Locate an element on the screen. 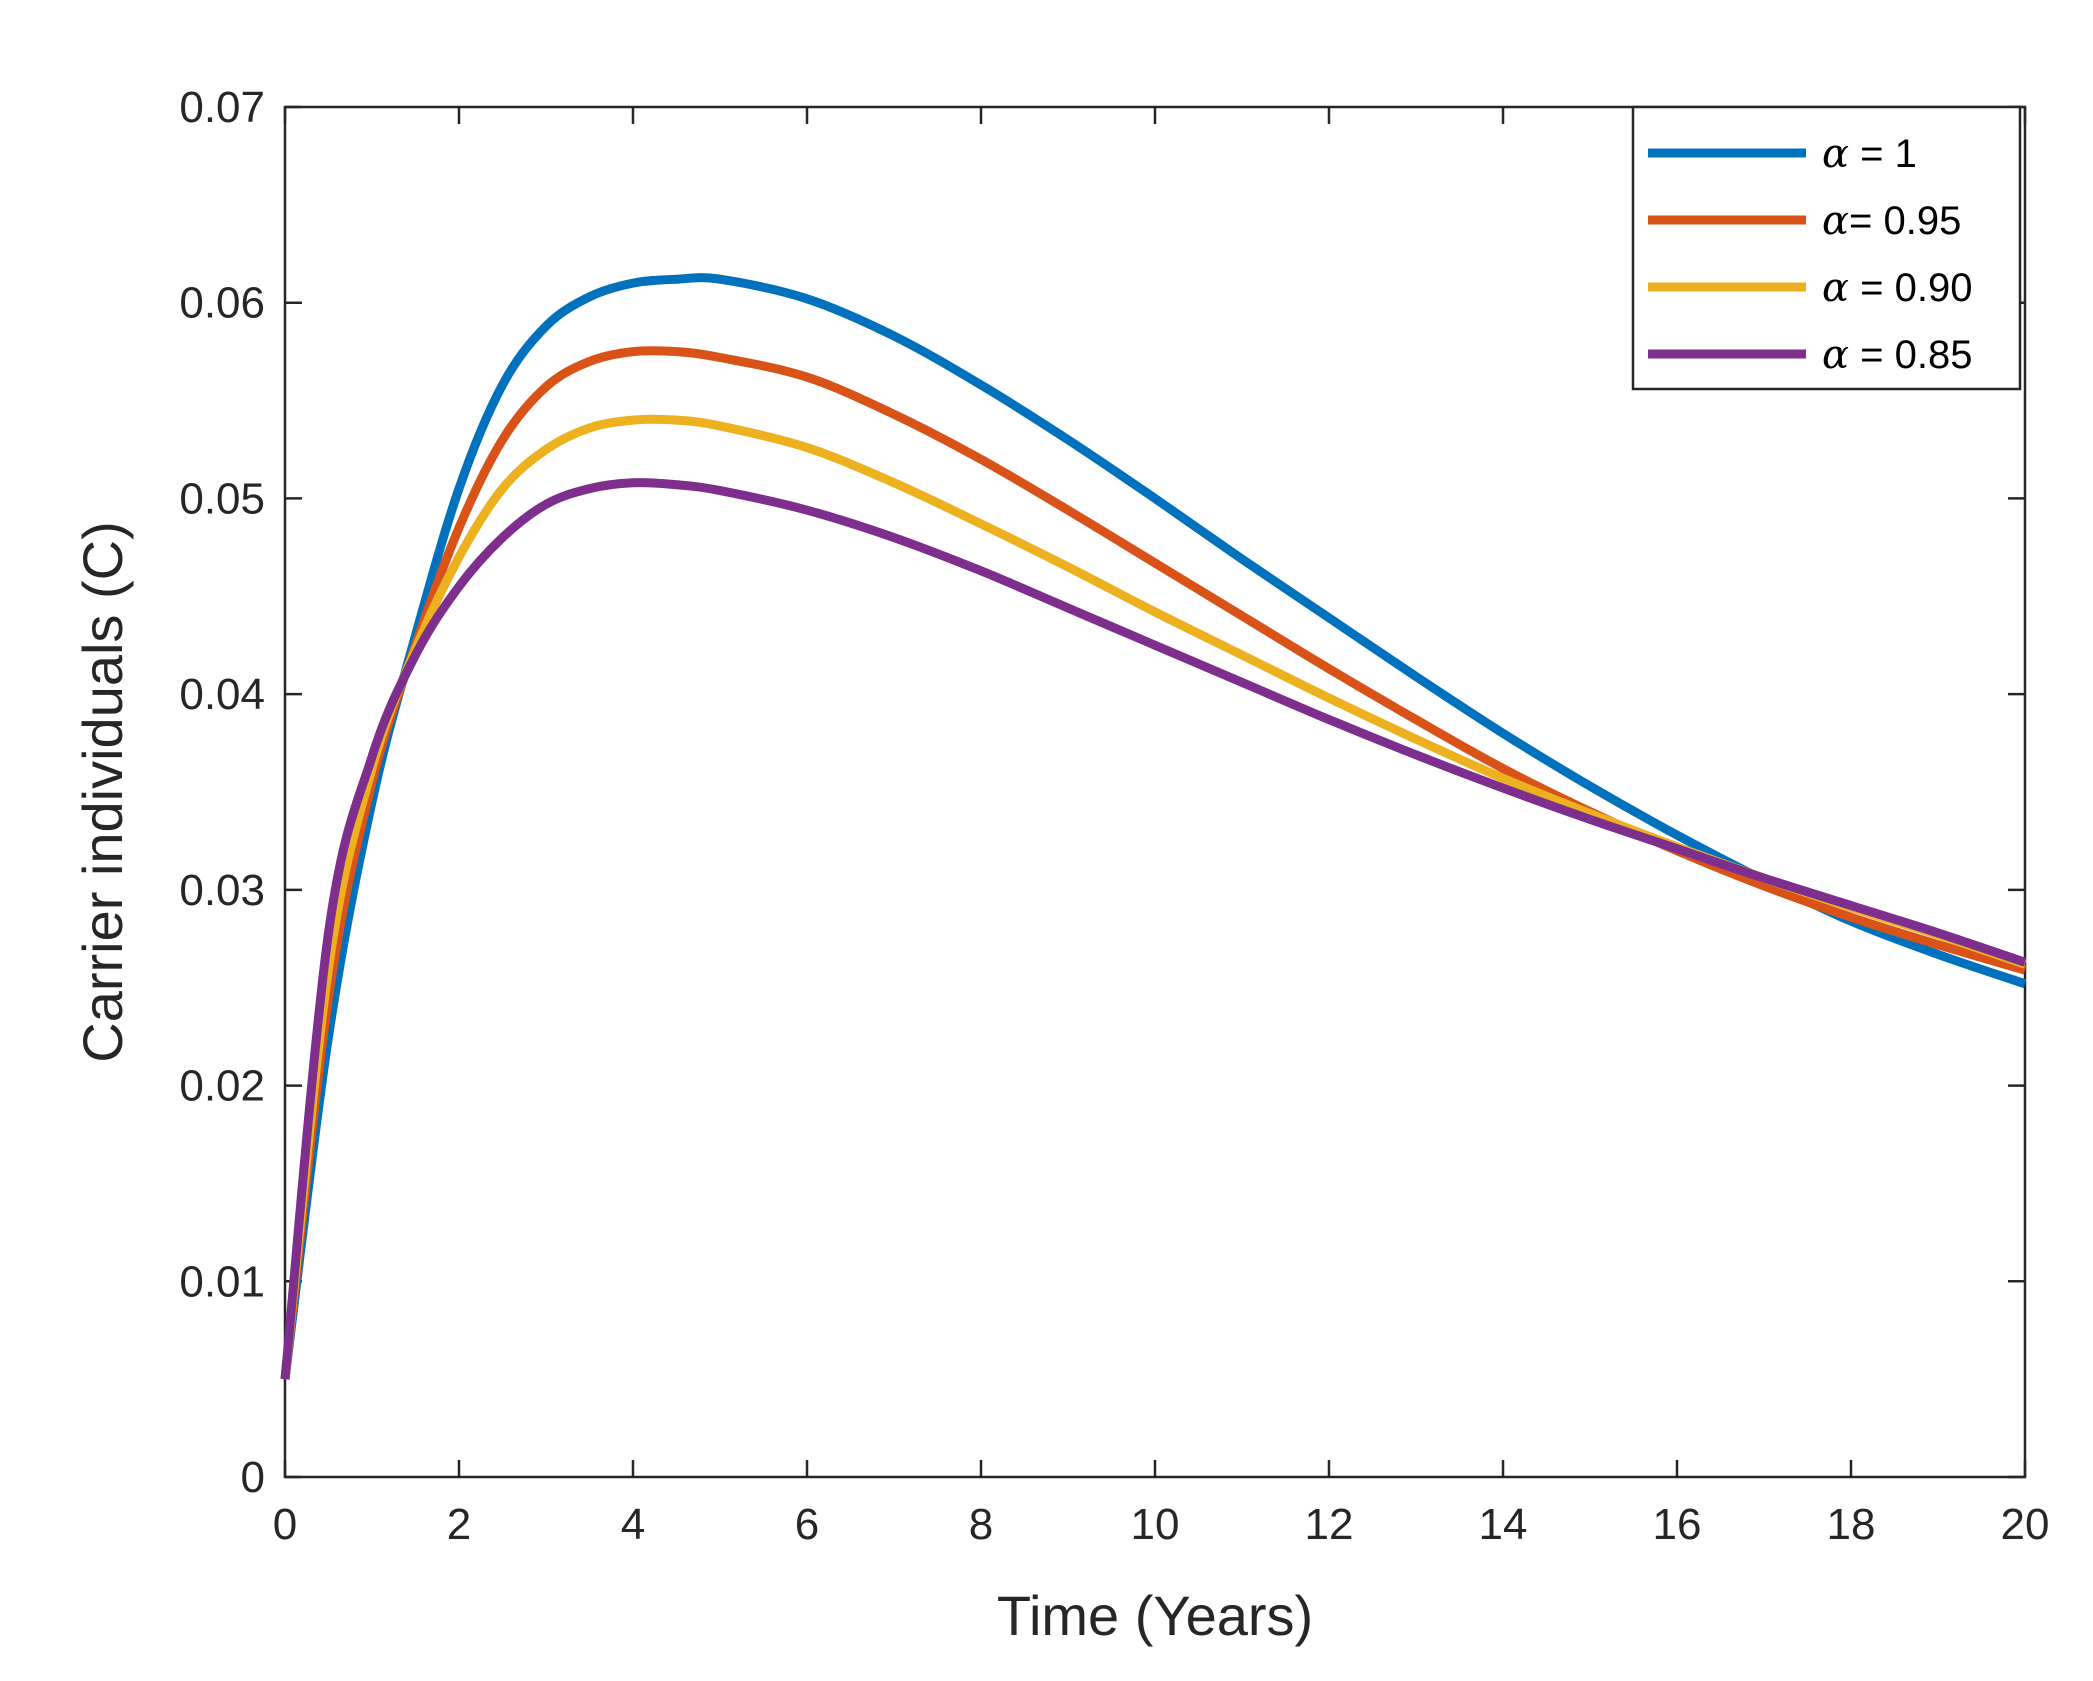 This screenshot has height=1681, width=2093. x-tick-label: 2 is located at coordinates (459, 1524).